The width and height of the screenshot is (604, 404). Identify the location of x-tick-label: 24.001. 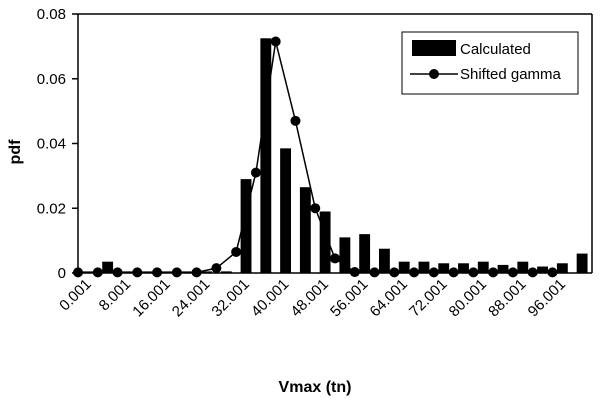
(191, 298).